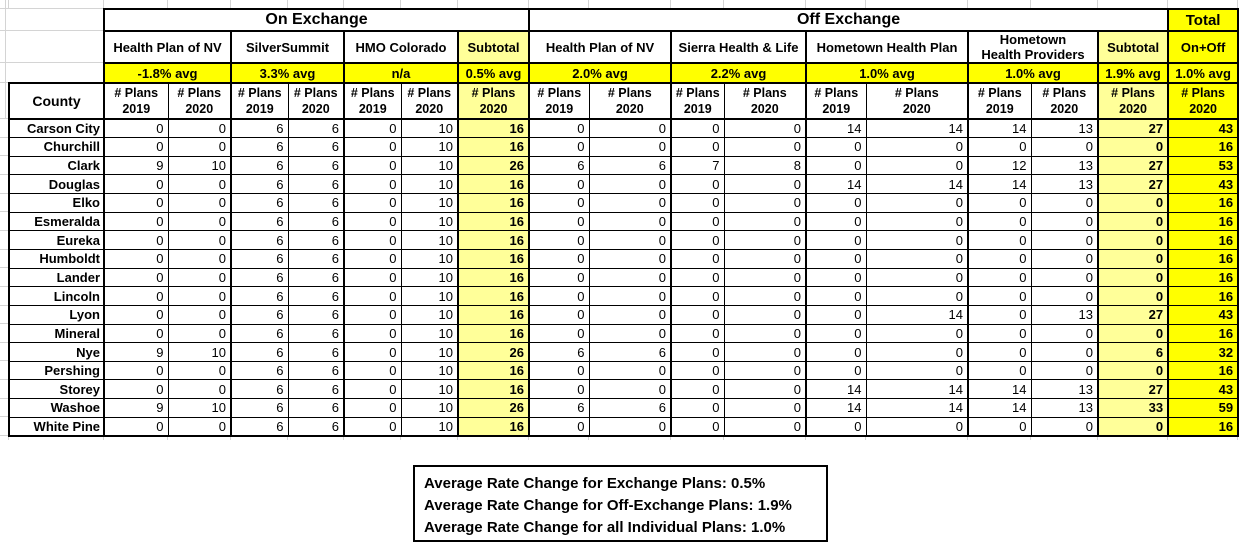 The height and width of the screenshot is (550, 1240). I want to click on plan-count-cell: 13, so click(1064, 165).